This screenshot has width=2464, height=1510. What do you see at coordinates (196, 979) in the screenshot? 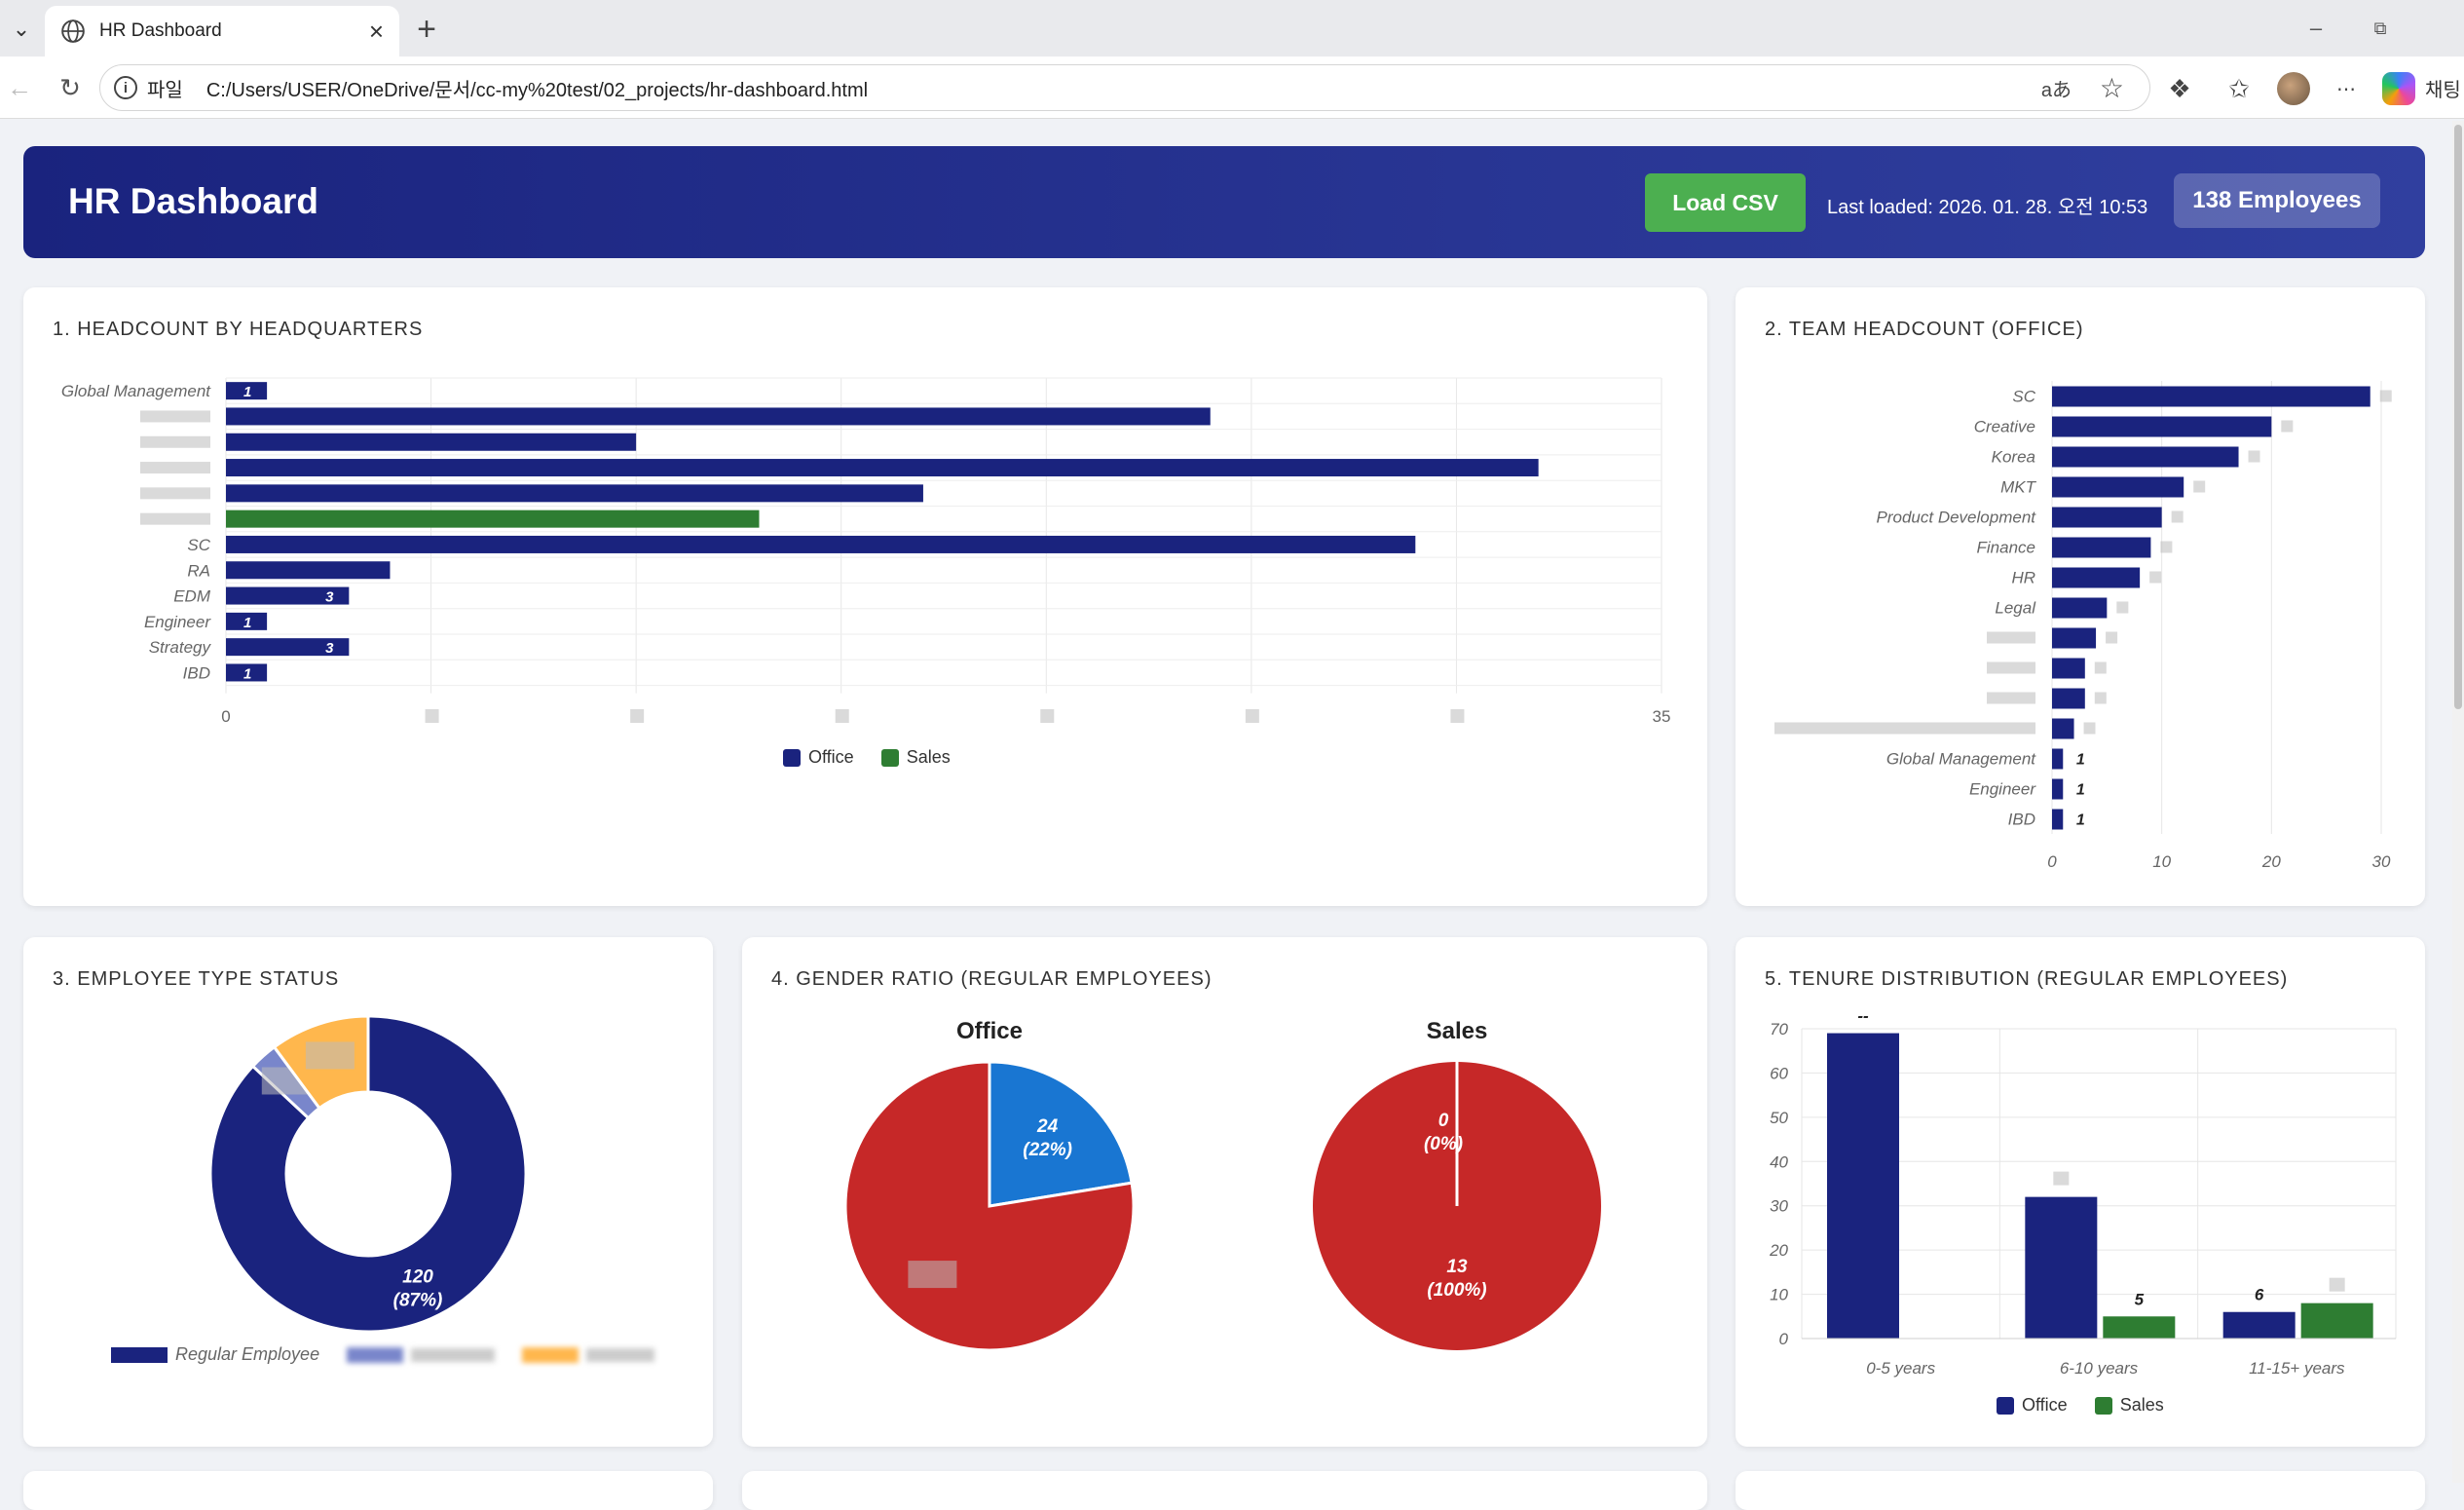
I see `card-title: 3. EMPLOYEE TYPE STATUS` at bounding box center [196, 979].